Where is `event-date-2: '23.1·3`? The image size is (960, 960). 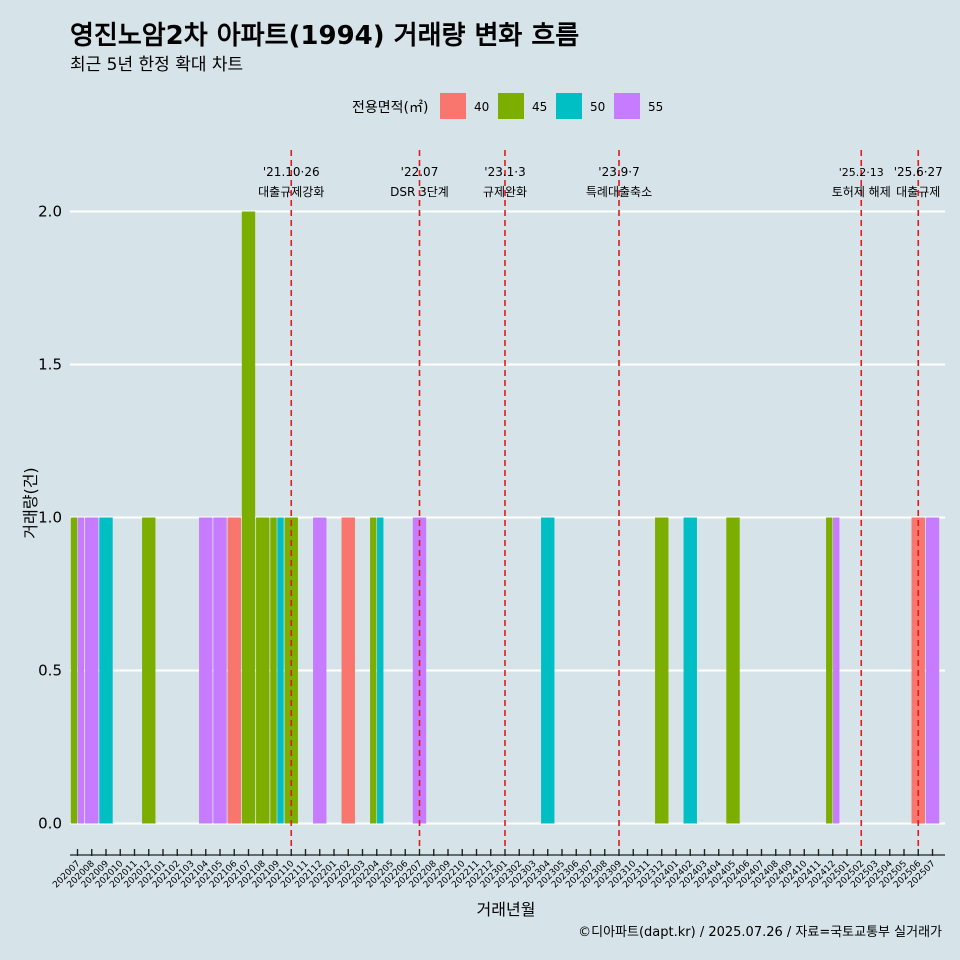
event-date-2: '23.1·3 is located at coordinates (504, 172).